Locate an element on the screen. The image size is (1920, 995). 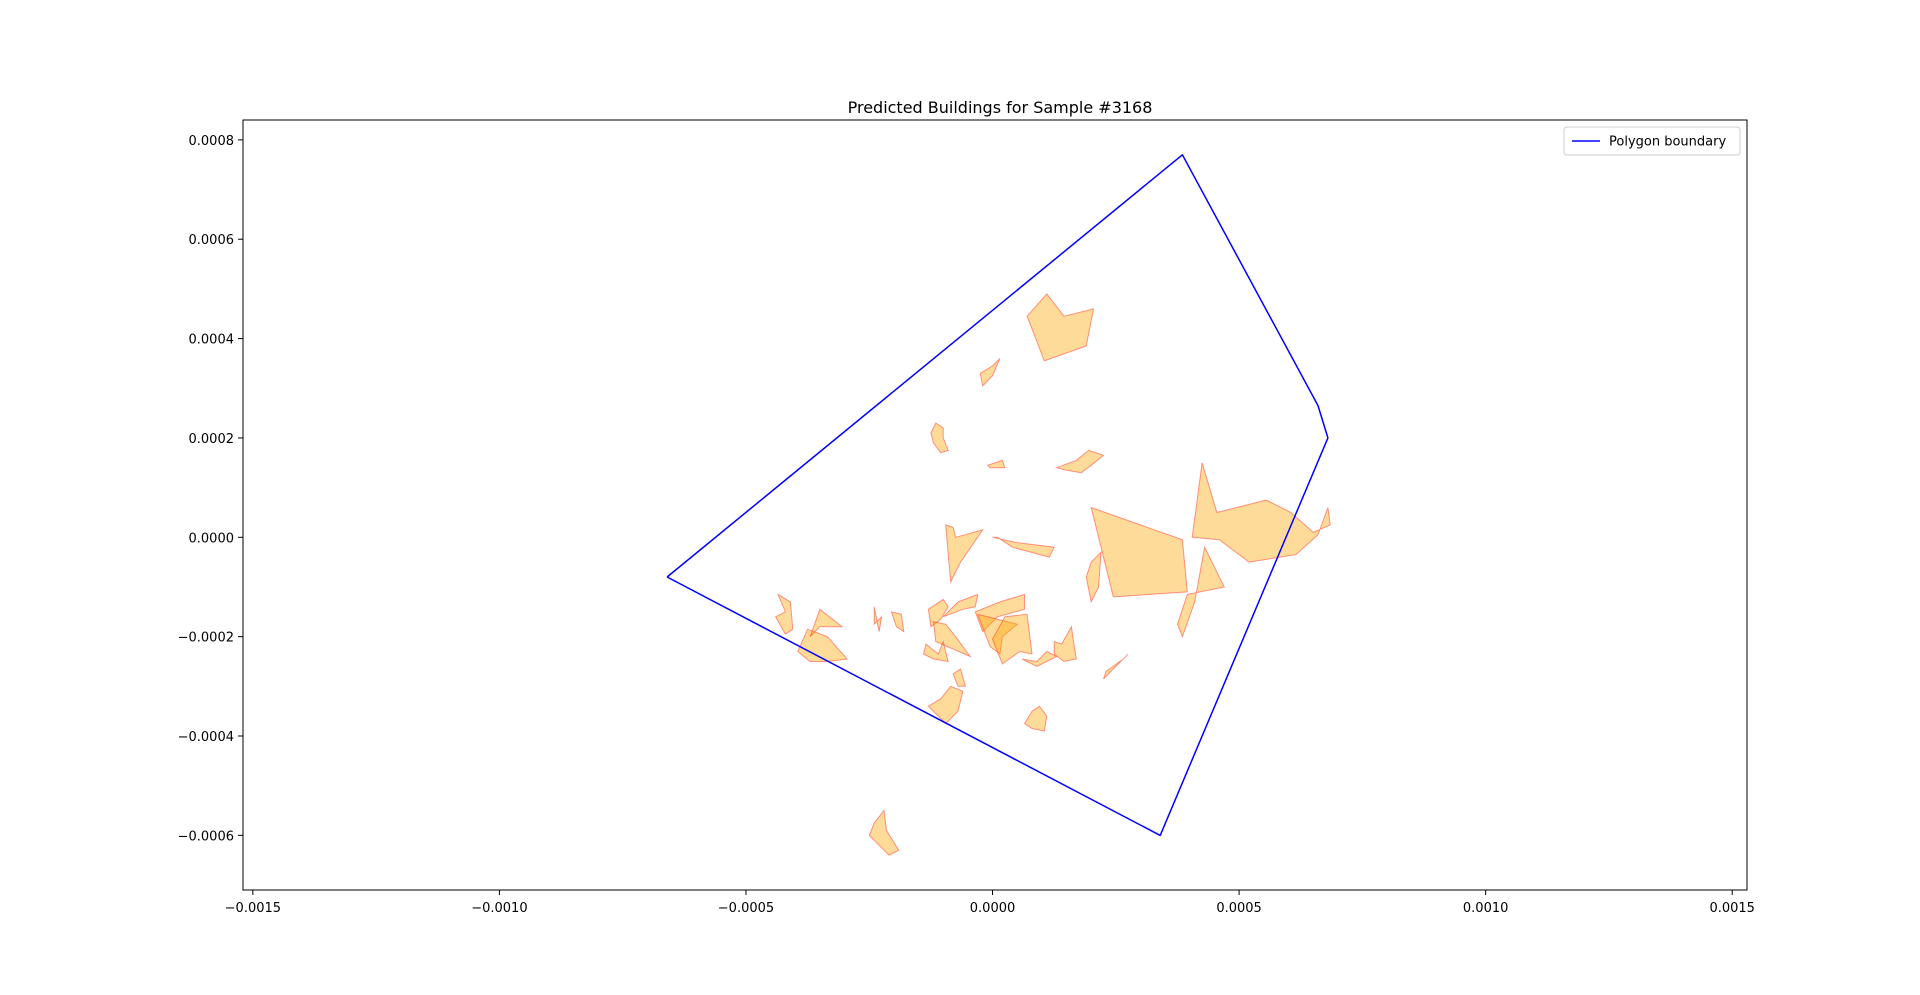
y-tick-label-6: 0.0006 is located at coordinates (212, 240).